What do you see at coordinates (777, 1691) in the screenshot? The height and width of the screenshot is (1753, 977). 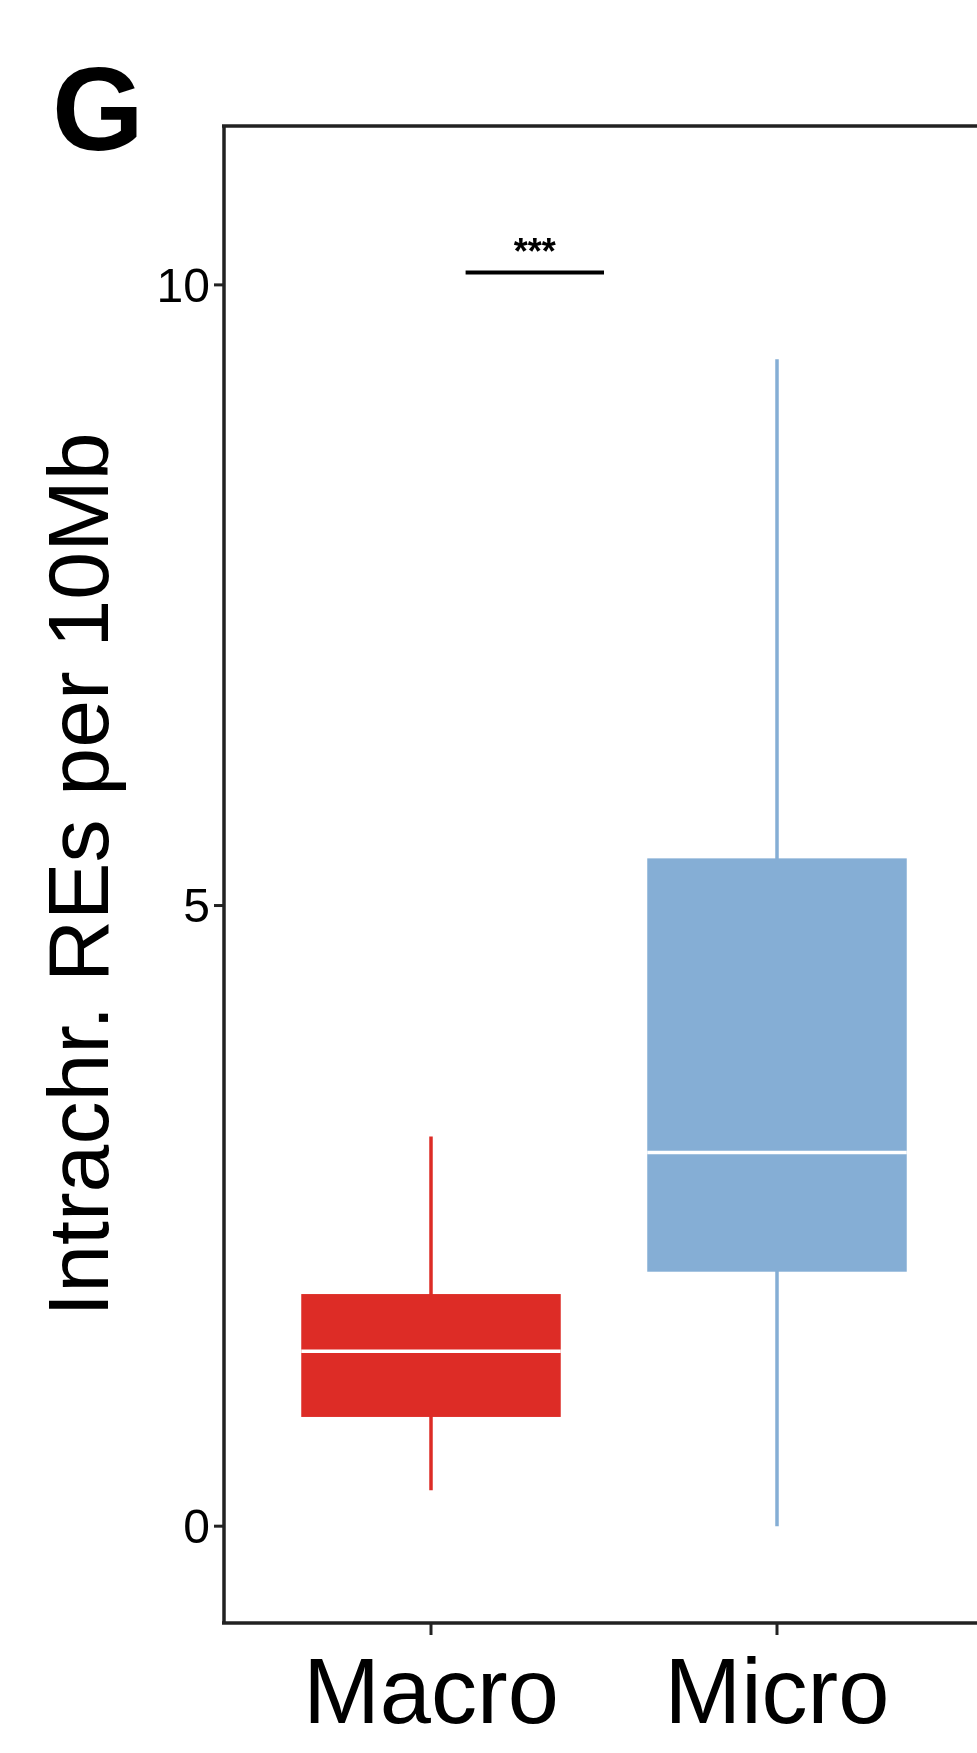 I see `x-tick-label: Micro` at bounding box center [777, 1691].